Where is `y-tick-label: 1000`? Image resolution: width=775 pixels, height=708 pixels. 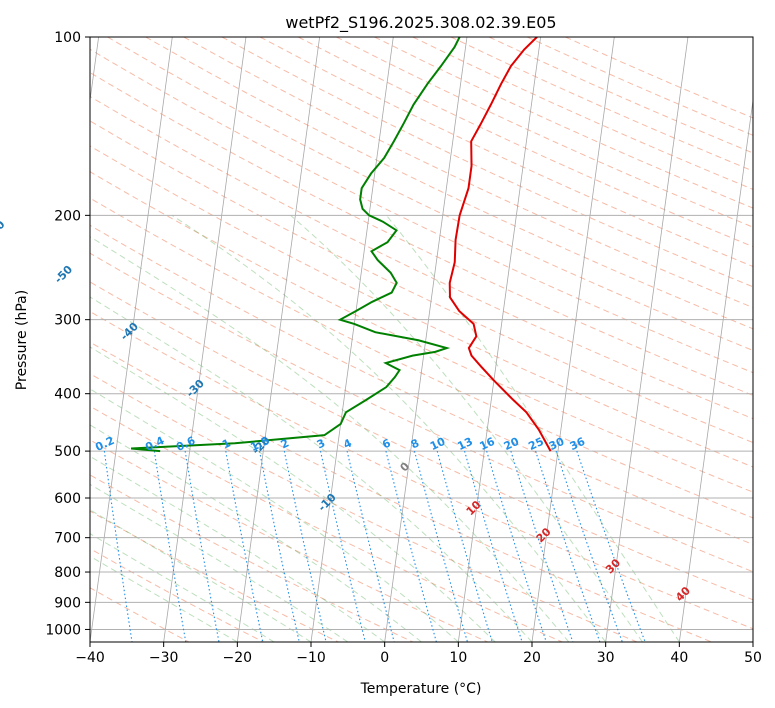 y-tick-label: 1000 is located at coordinates (63, 630).